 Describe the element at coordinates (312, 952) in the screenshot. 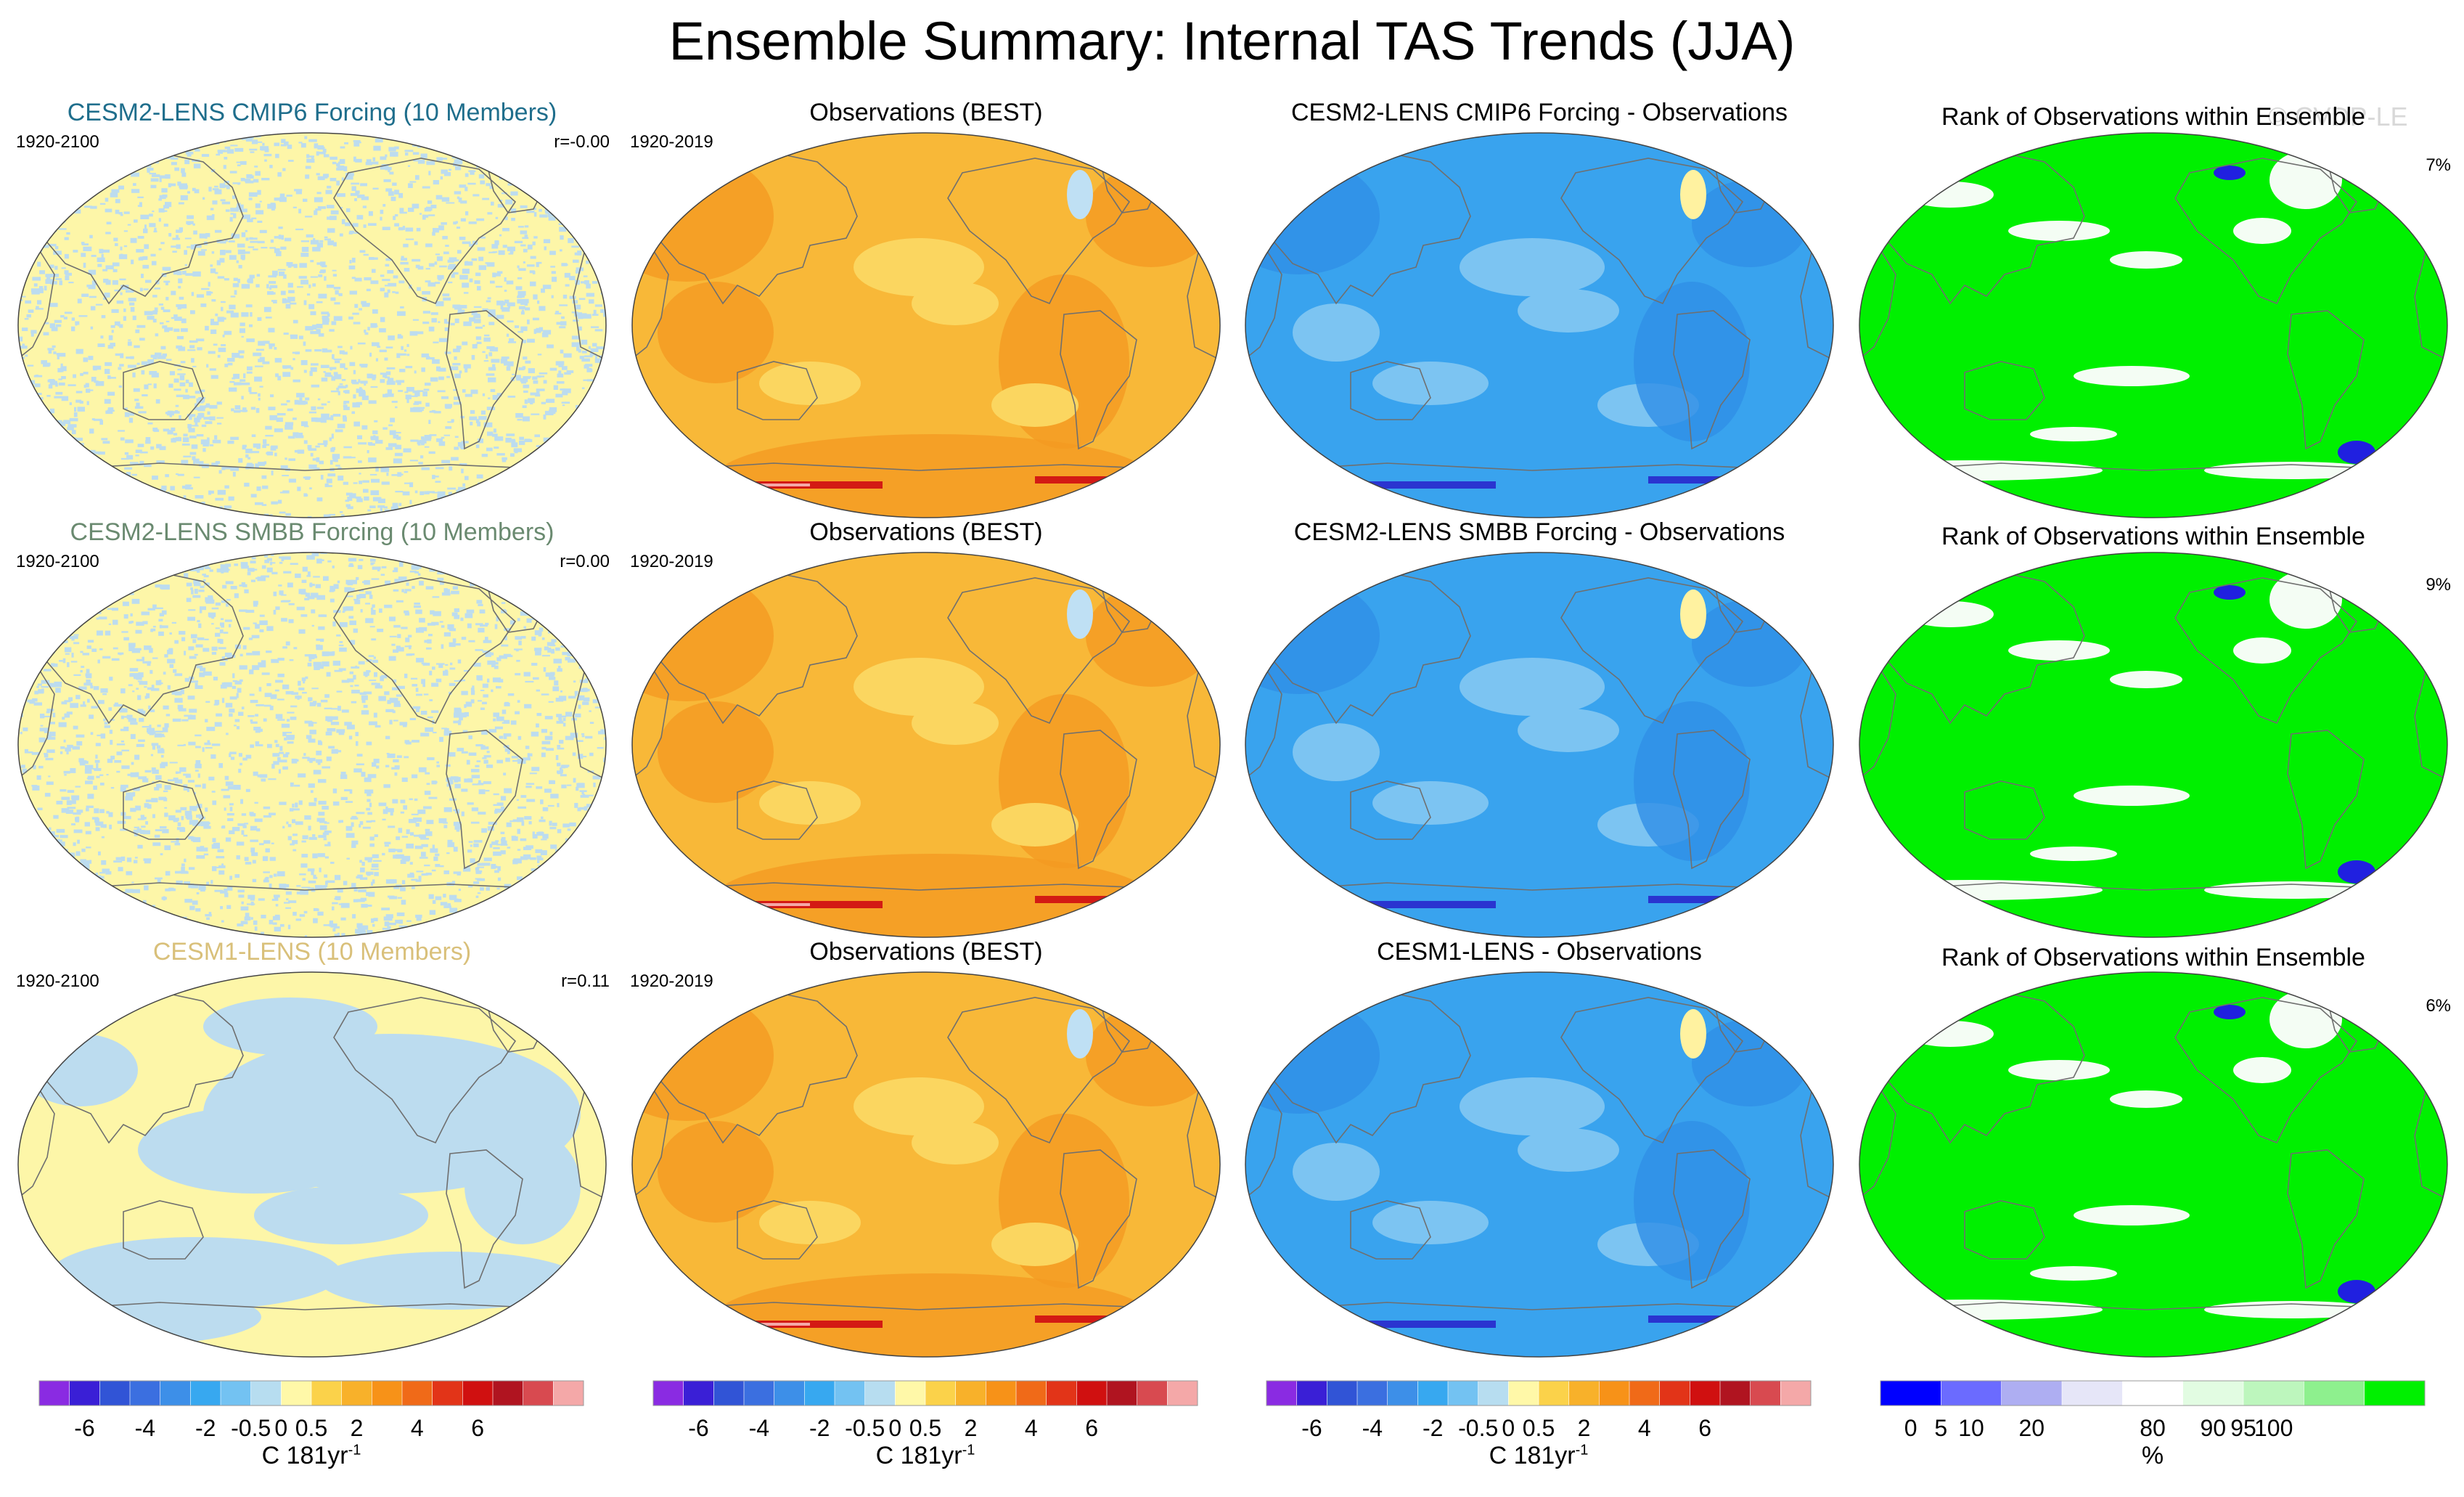

I see `ensemble-panel-title: CESM1-LENS (10 Members)` at that location.